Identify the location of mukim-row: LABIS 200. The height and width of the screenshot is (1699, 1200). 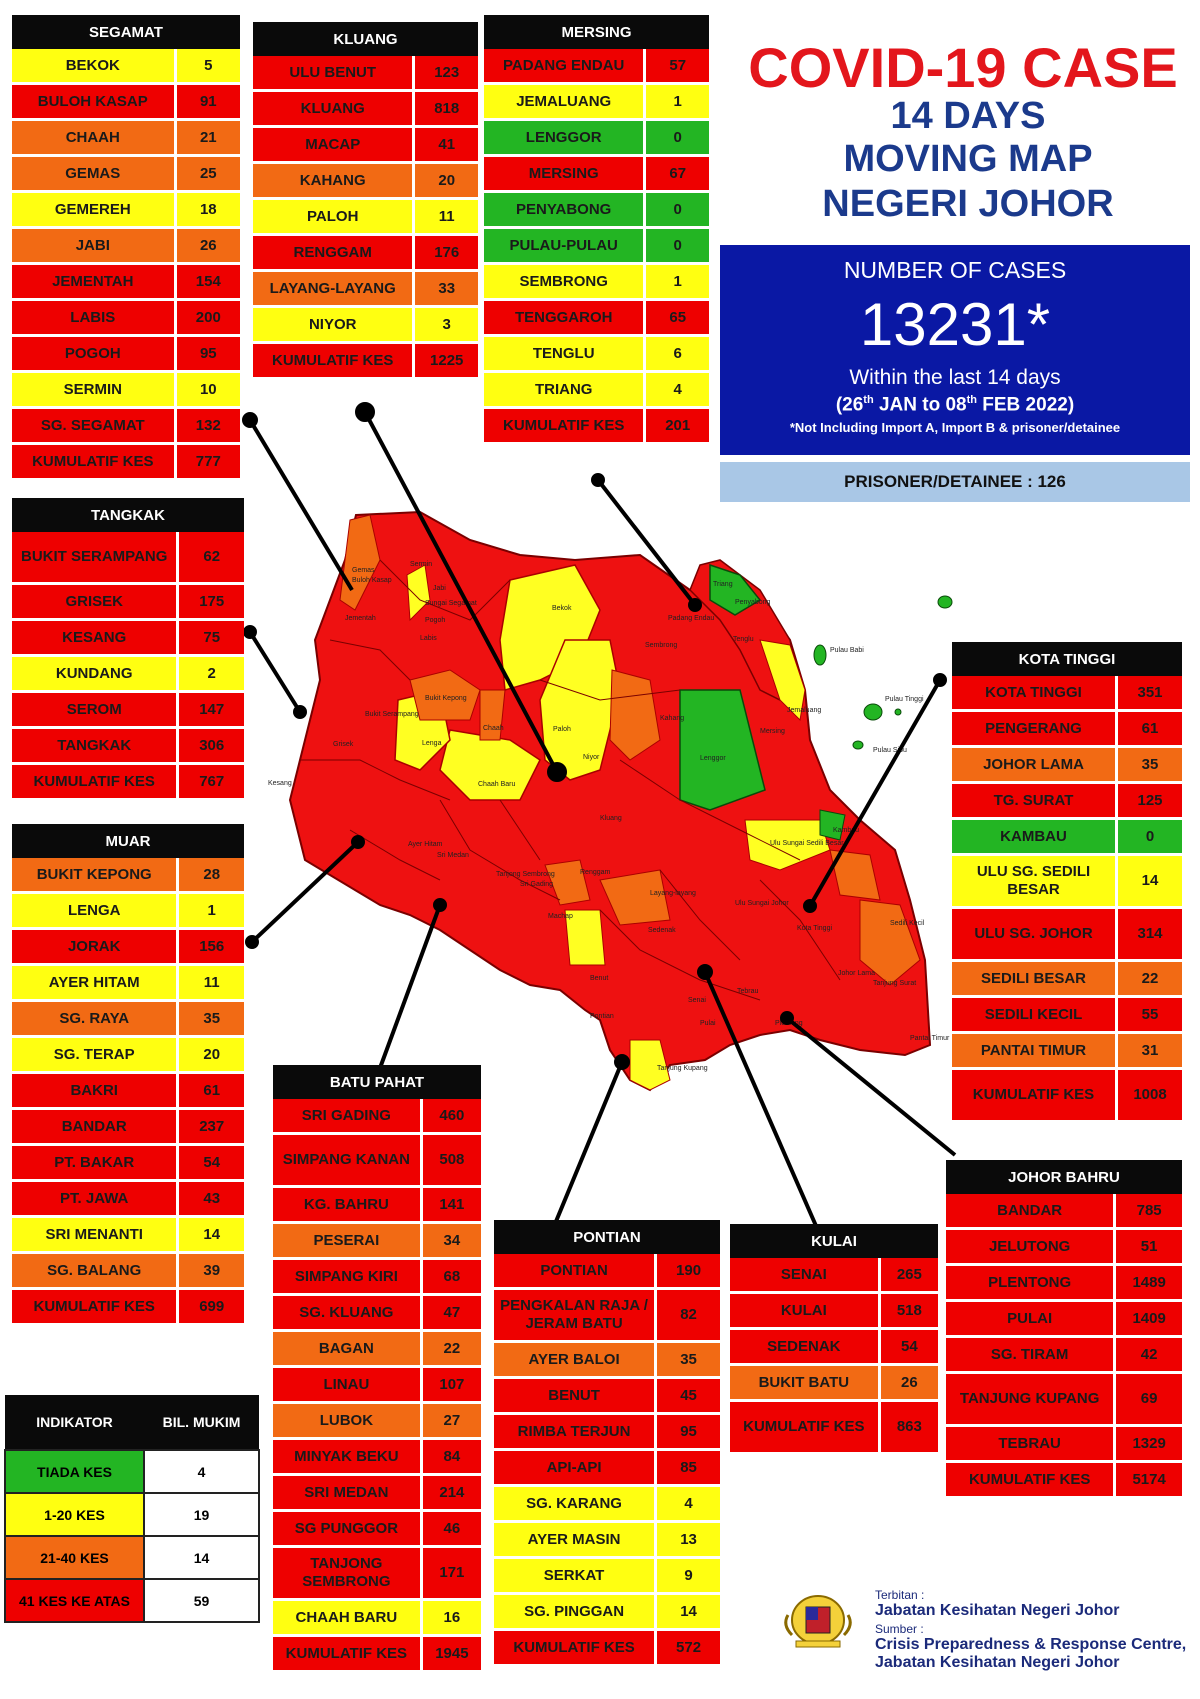
(126, 318).